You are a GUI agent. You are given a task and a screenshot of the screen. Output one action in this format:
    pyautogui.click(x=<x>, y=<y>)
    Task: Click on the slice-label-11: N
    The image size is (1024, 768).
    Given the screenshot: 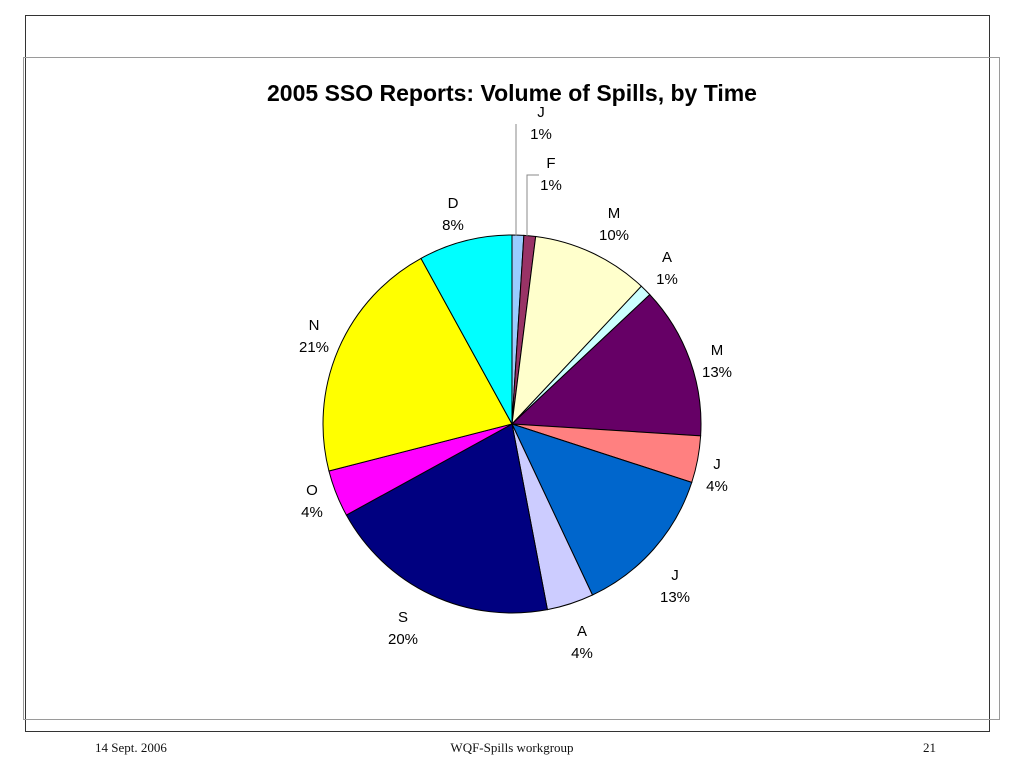 What is the action you would take?
    pyautogui.click(x=314, y=325)
    